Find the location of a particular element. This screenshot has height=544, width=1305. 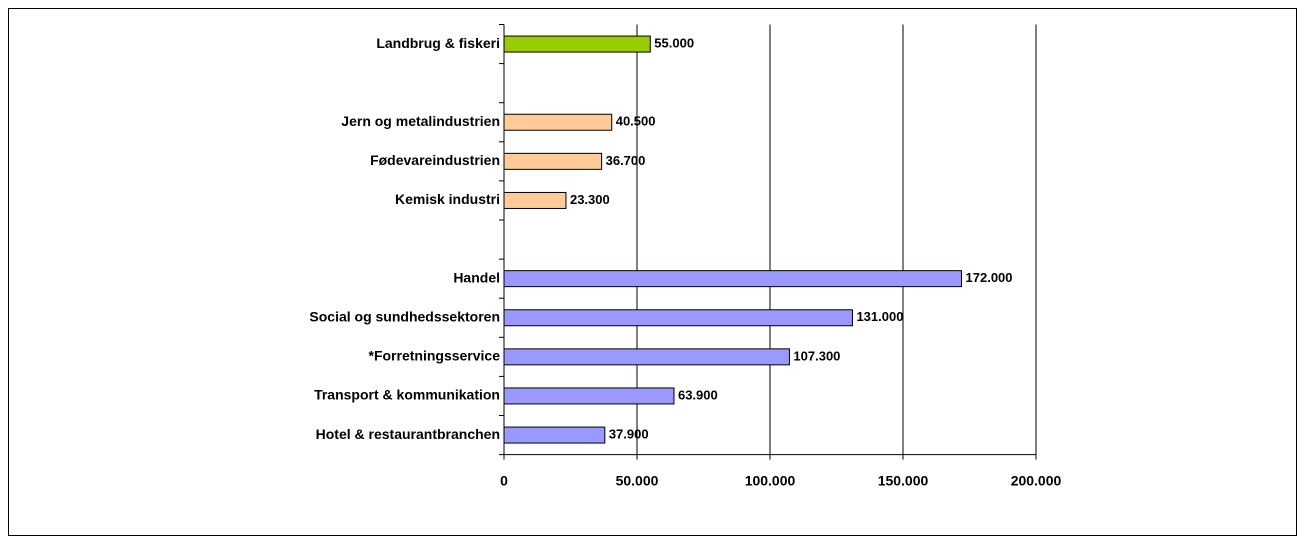

y-tick-label: Landbrug & fiskeri is located at coordinates (438, 43).